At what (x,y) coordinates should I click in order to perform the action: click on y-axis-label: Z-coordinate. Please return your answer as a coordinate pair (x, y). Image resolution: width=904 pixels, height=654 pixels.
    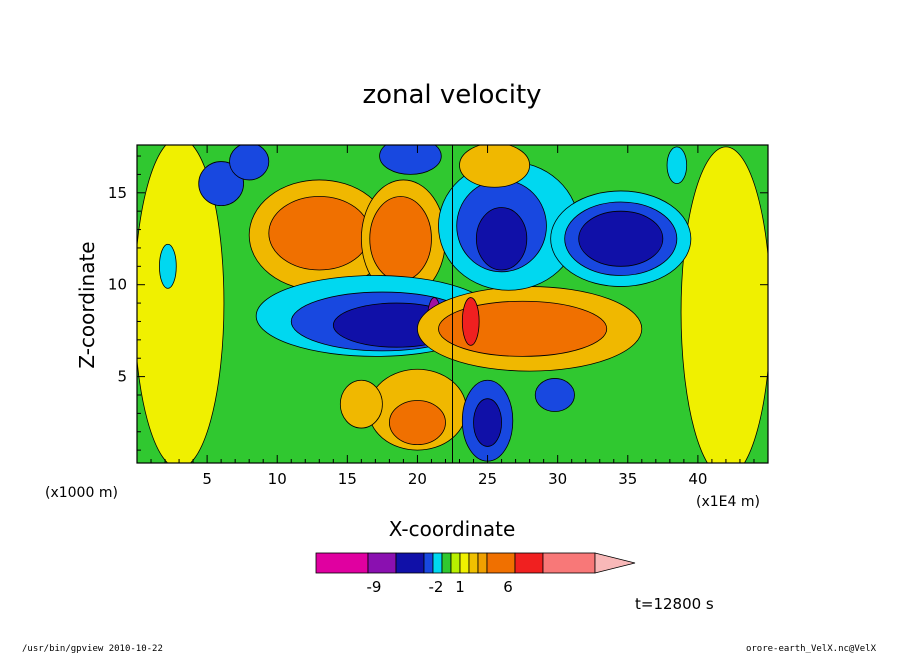
    Looking at the image, I should click on (87, 304).